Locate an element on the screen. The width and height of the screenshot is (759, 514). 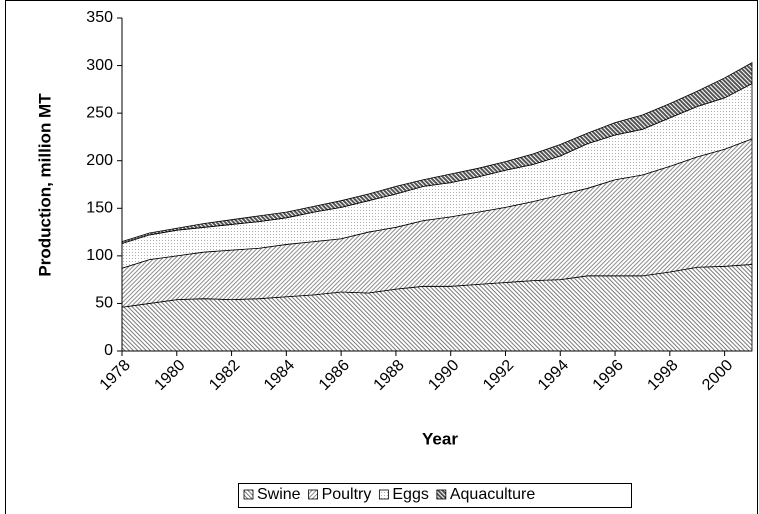
x-tick-label: 1990 is located at coordinates (443, 375).